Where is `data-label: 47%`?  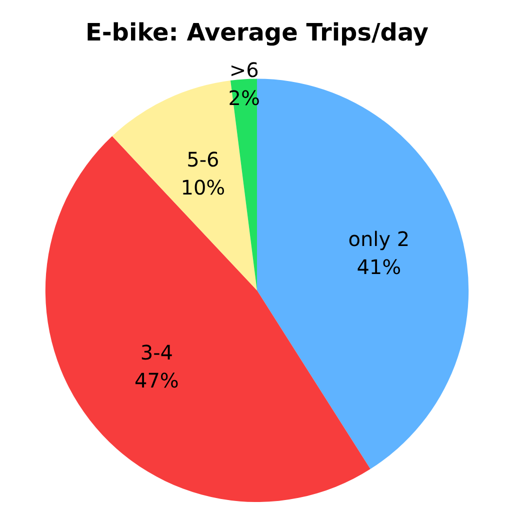
data-label: 47% is located at coordinates (156, 380).